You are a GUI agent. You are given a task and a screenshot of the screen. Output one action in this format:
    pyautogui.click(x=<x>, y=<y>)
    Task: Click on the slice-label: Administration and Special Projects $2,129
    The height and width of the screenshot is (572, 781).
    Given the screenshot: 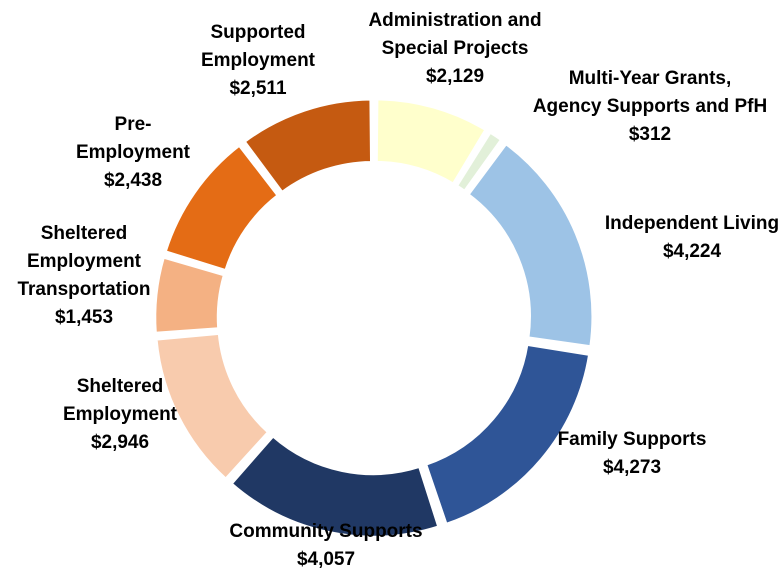 What is the action you would take?
    pyautogui.click(x=454, y=48)
    